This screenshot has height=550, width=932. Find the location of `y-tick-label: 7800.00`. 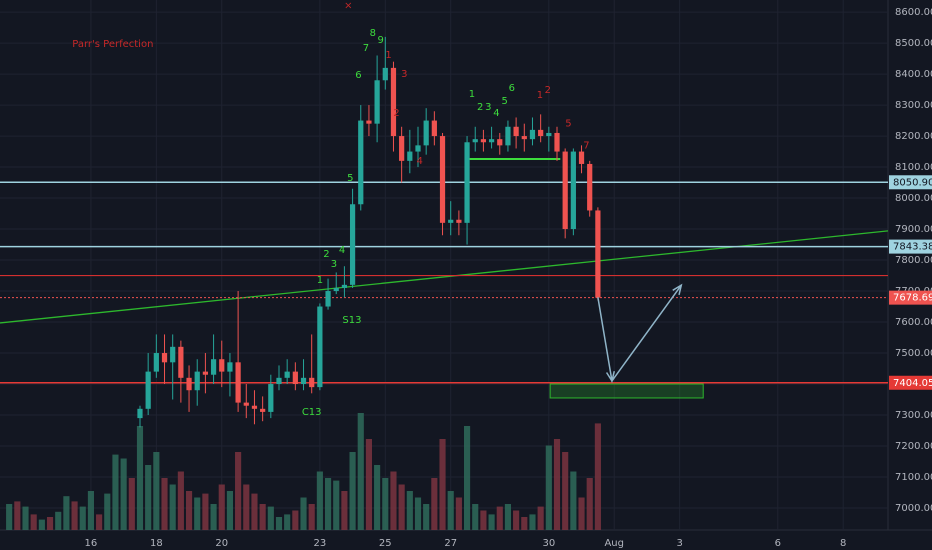

y-tick-label: 7800.00 is located at coordinates (913, 260).